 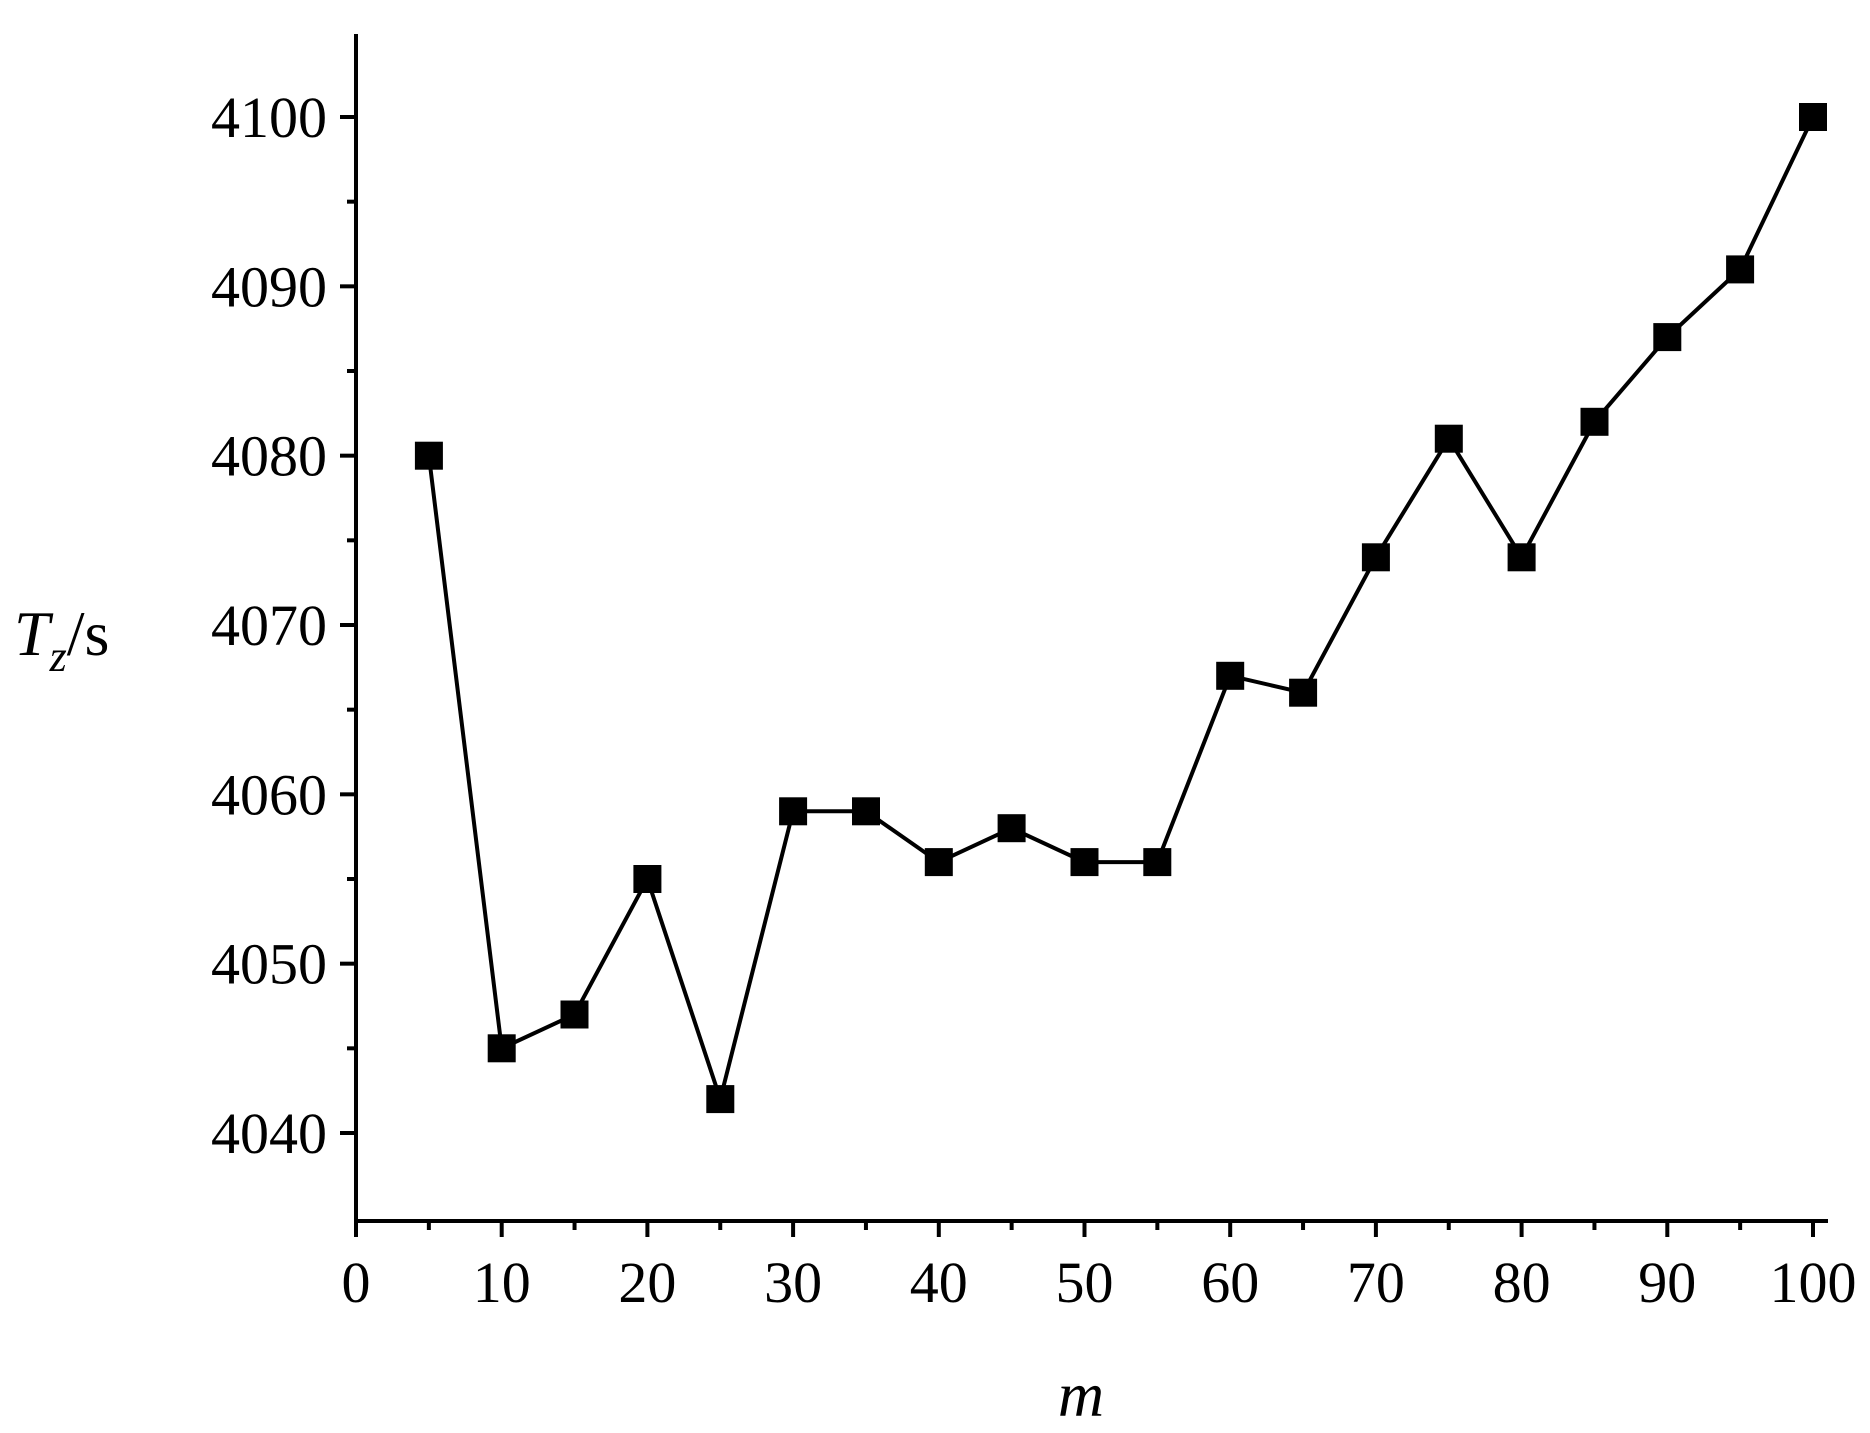 I want to click on y-tick-label: 4050, so click(x=269, y=964).